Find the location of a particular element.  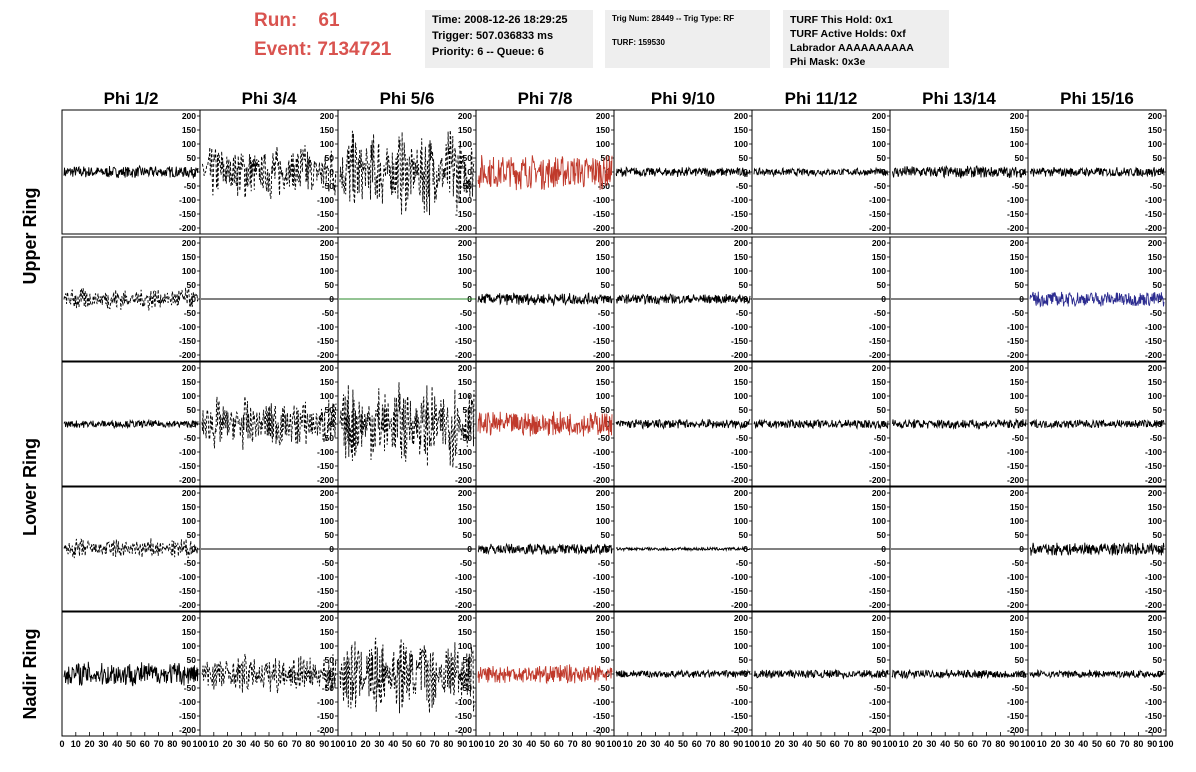

ring-label-2: Lower Ring is located at coordinates (30, 487).